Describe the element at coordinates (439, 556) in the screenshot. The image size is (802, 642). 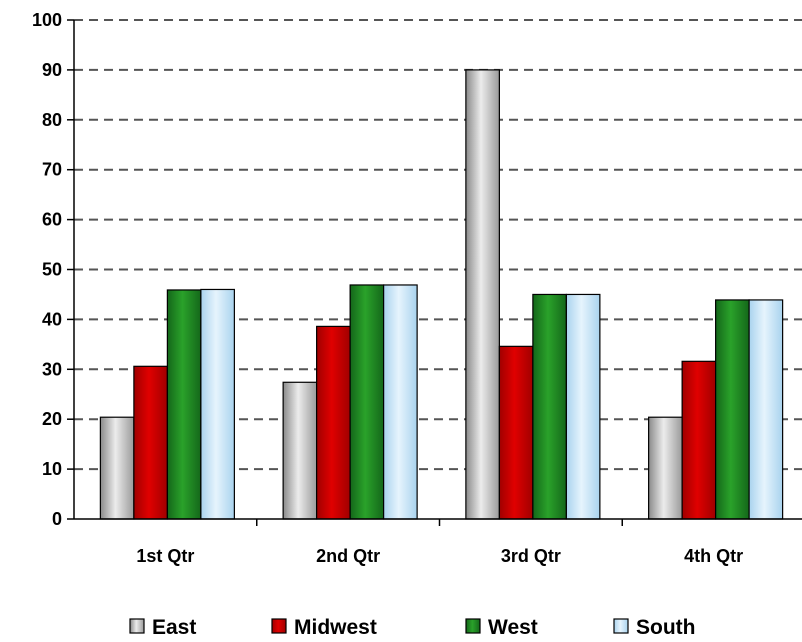
I see `x-tick-labels: 1st Qtr 2nd Qtr 3rd Qtr 4th Qtr` at that location.